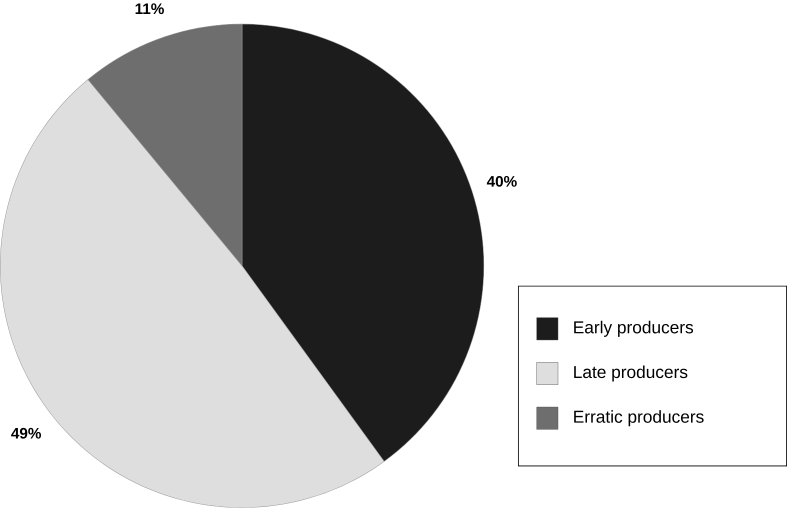 This screenshot has height=508, width=787. What do you see at coordinates (26, 433) in the screenshot?
I see `data-label: 49%` at bounding box center [26, 433].